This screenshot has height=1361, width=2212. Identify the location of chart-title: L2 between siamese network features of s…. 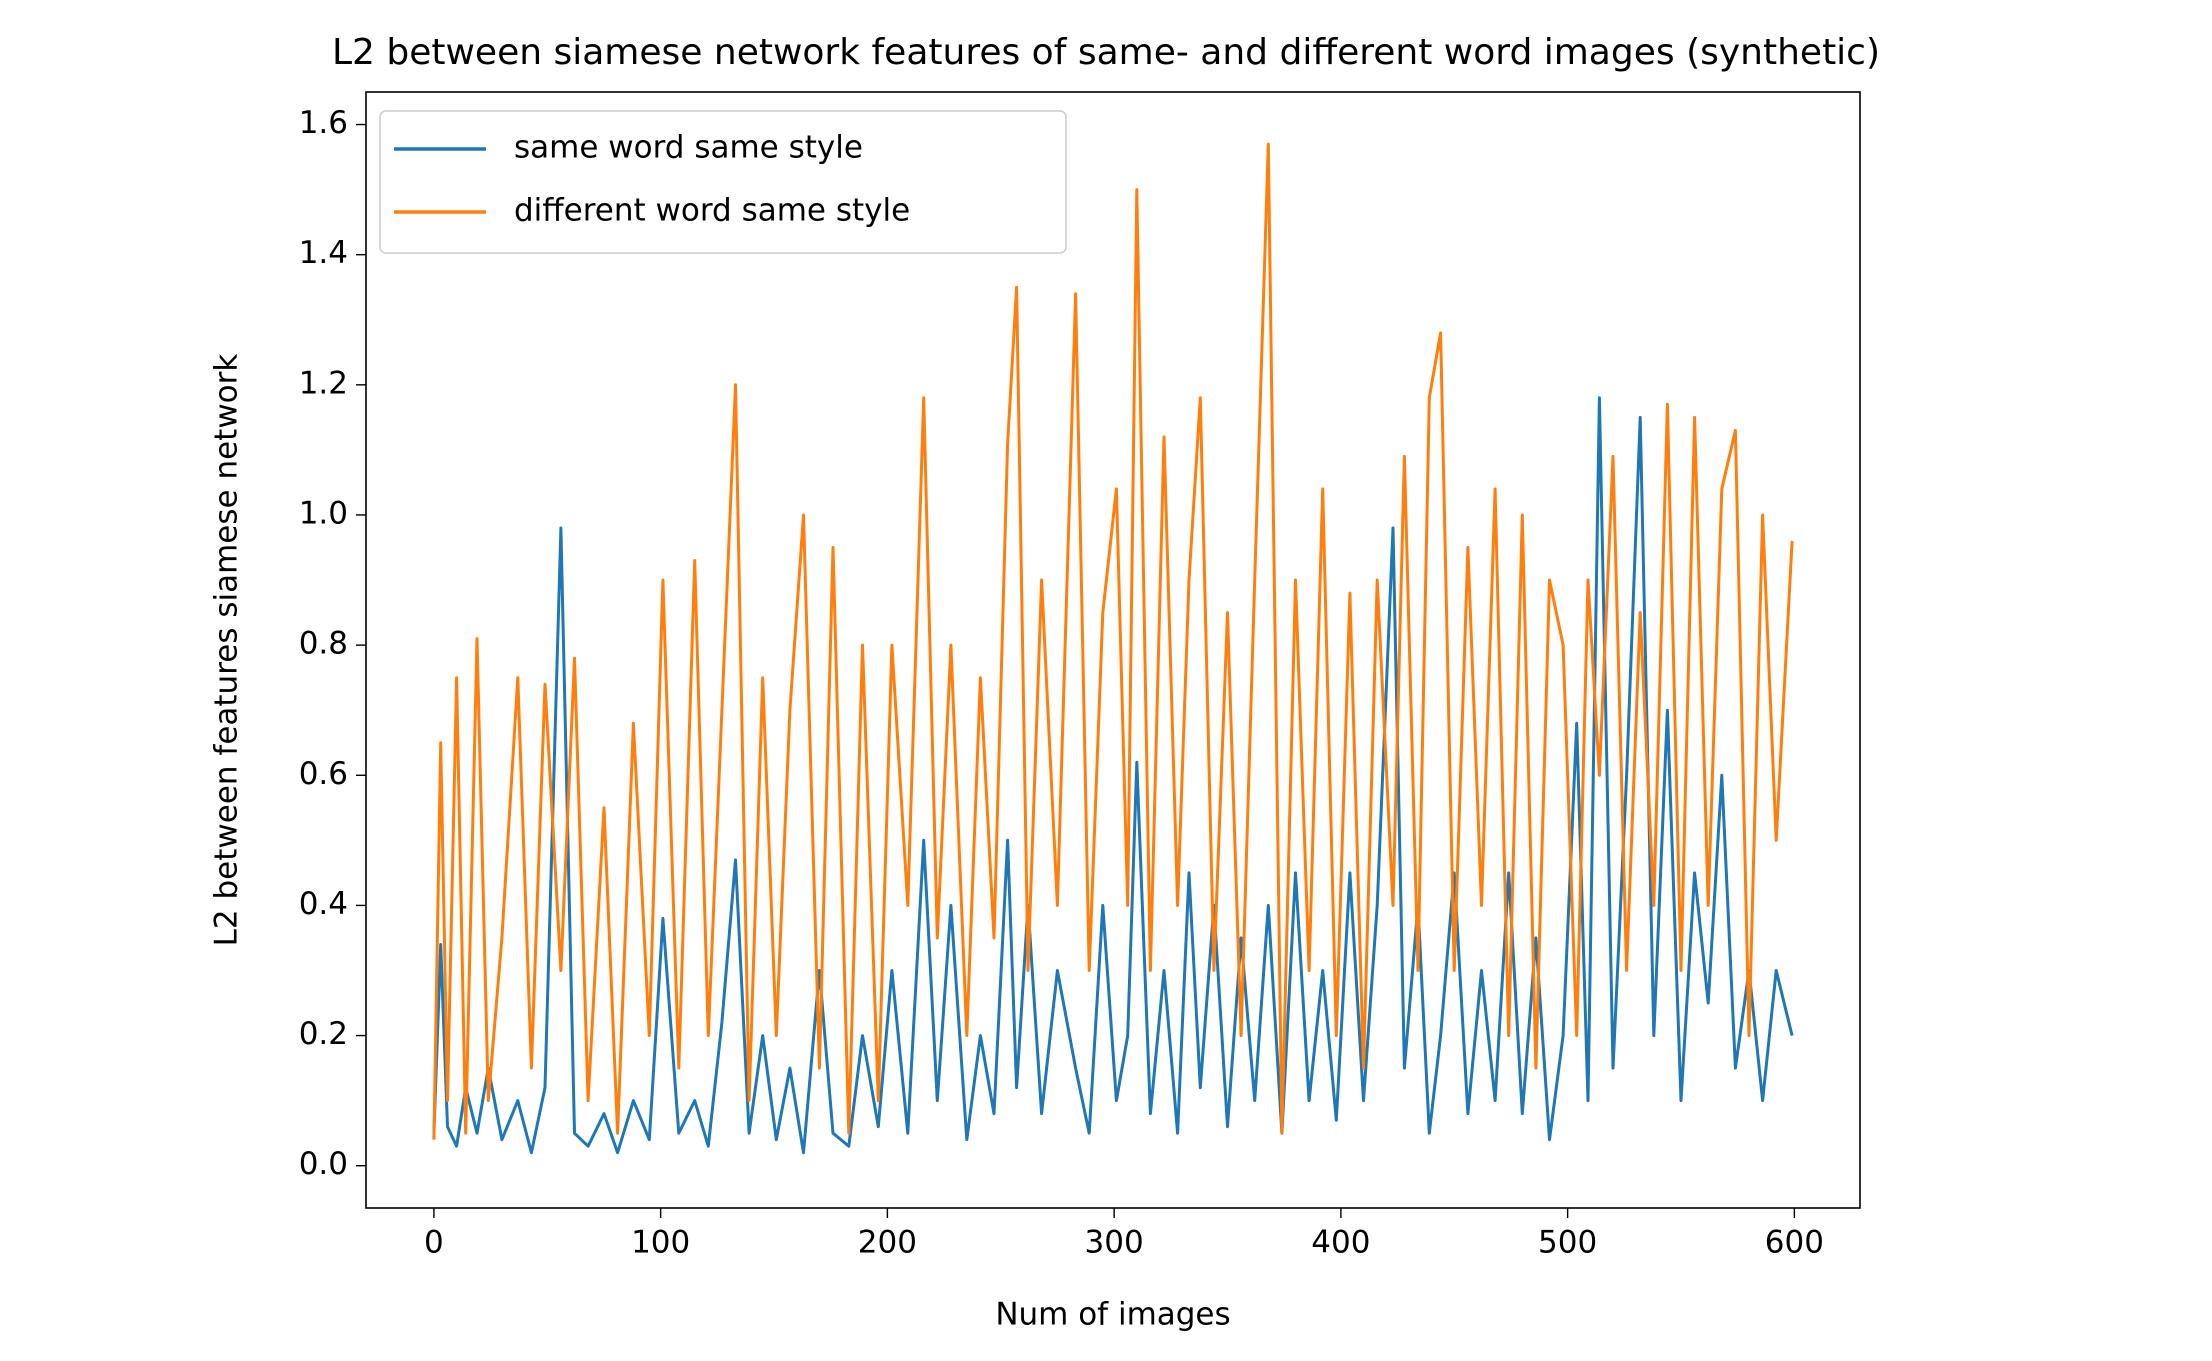
(1106, 52).